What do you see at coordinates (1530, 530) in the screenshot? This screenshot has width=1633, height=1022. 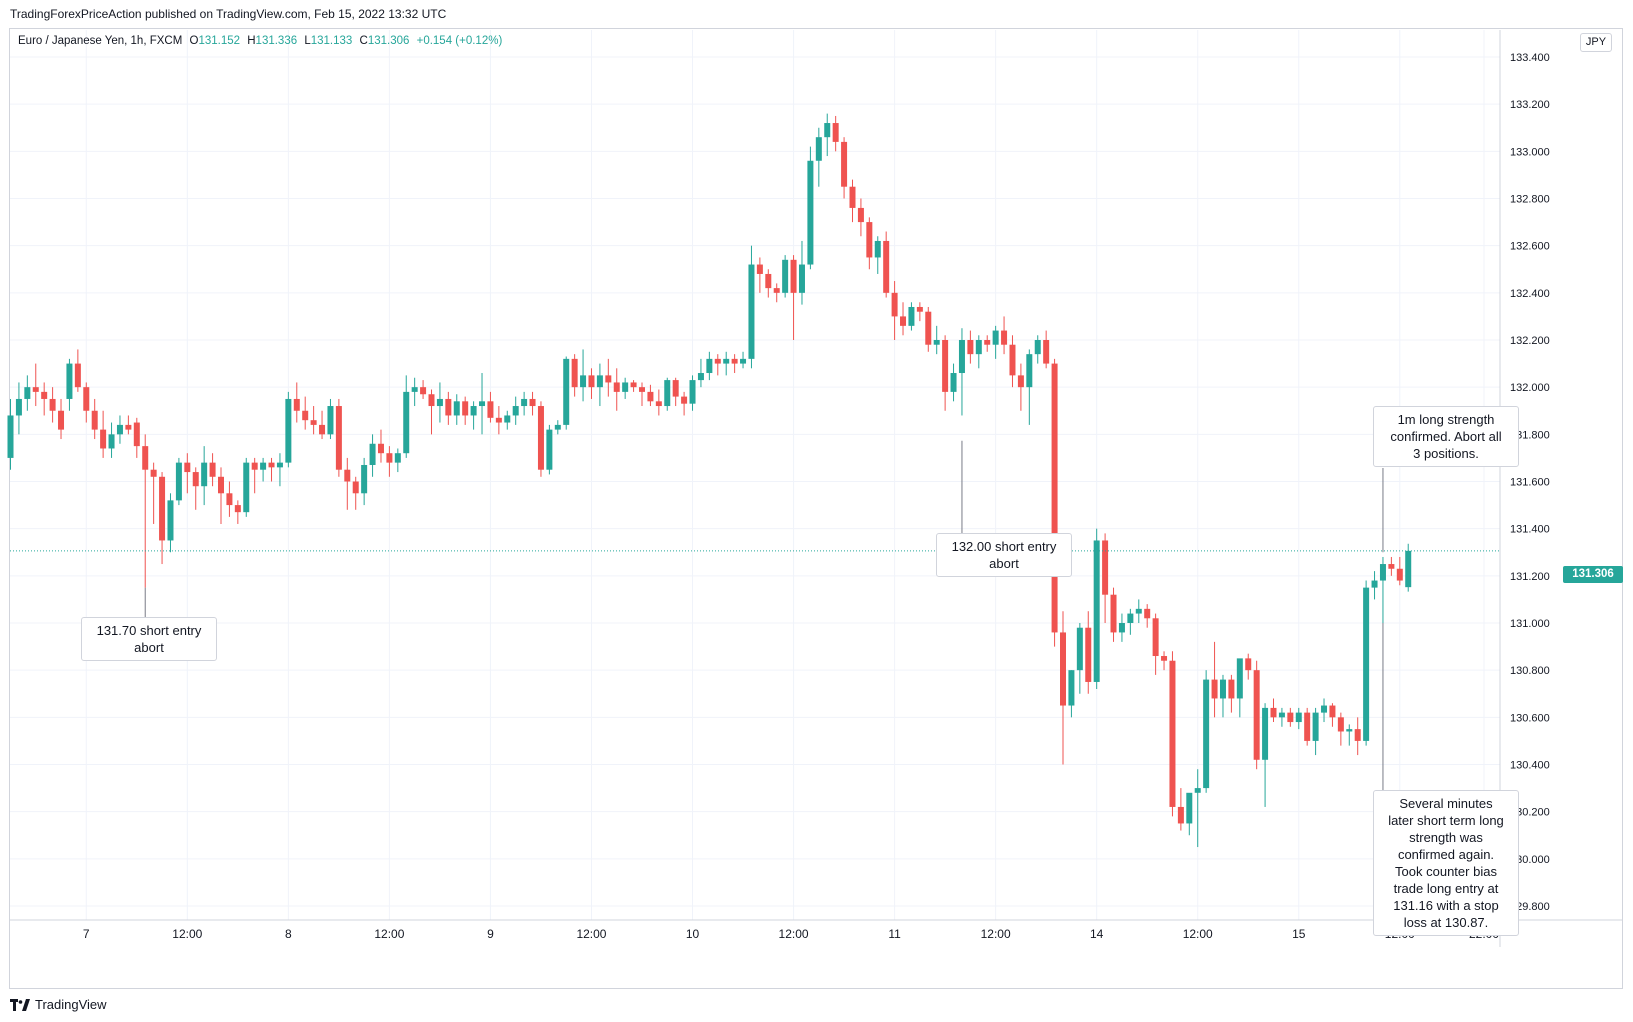 I see `y-tick-label: 131.400` at bounding box center [1530, 530].